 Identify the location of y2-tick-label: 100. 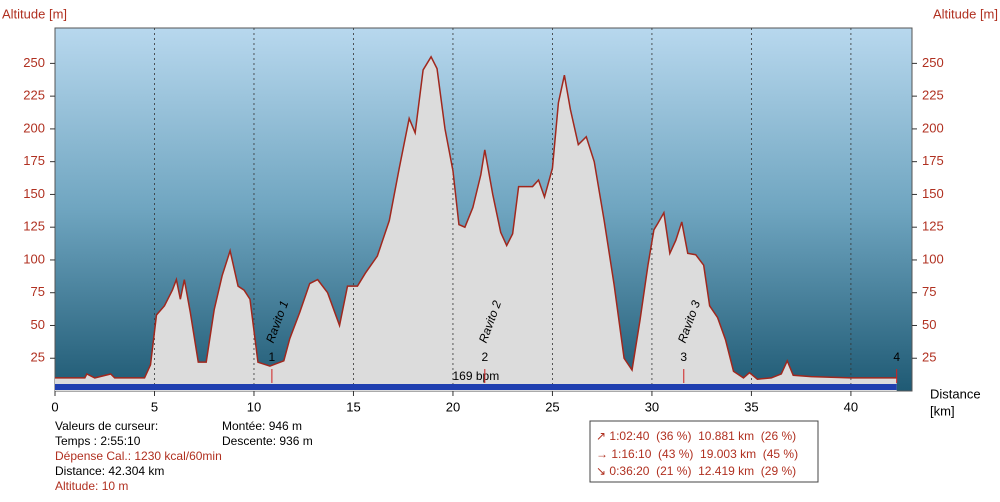
(933, 258).